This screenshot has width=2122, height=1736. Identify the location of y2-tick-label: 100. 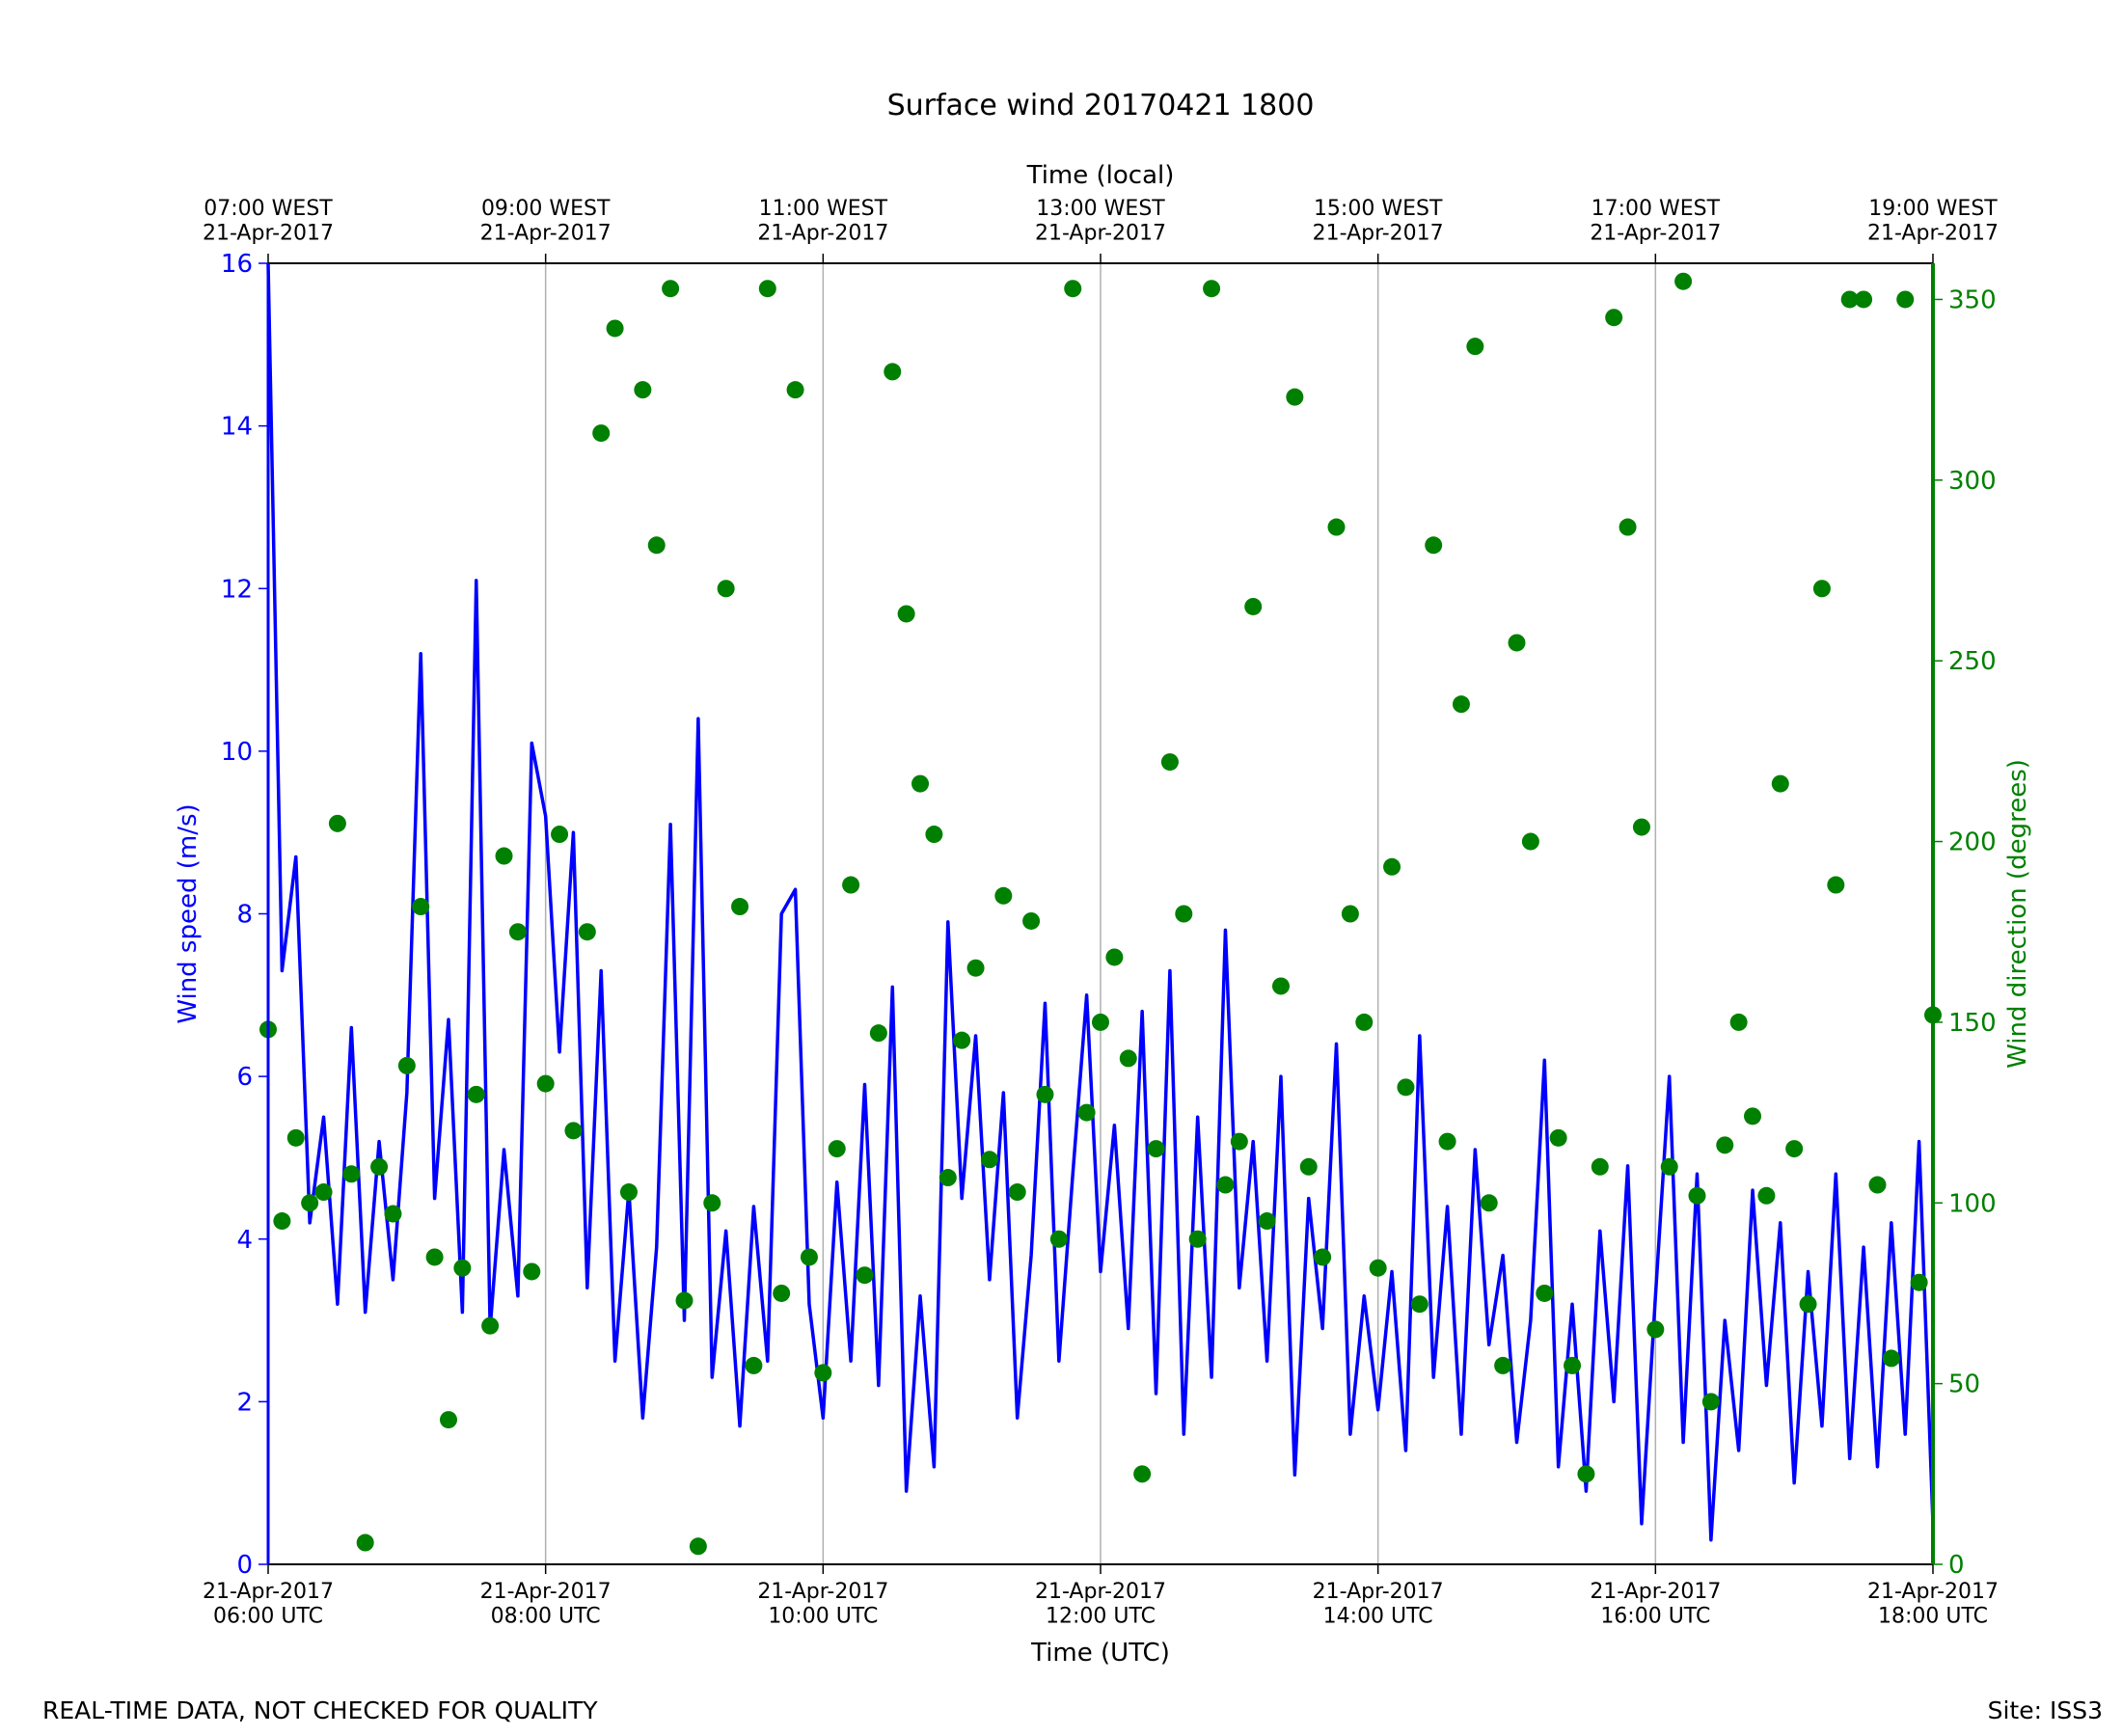
(1973, 1203).